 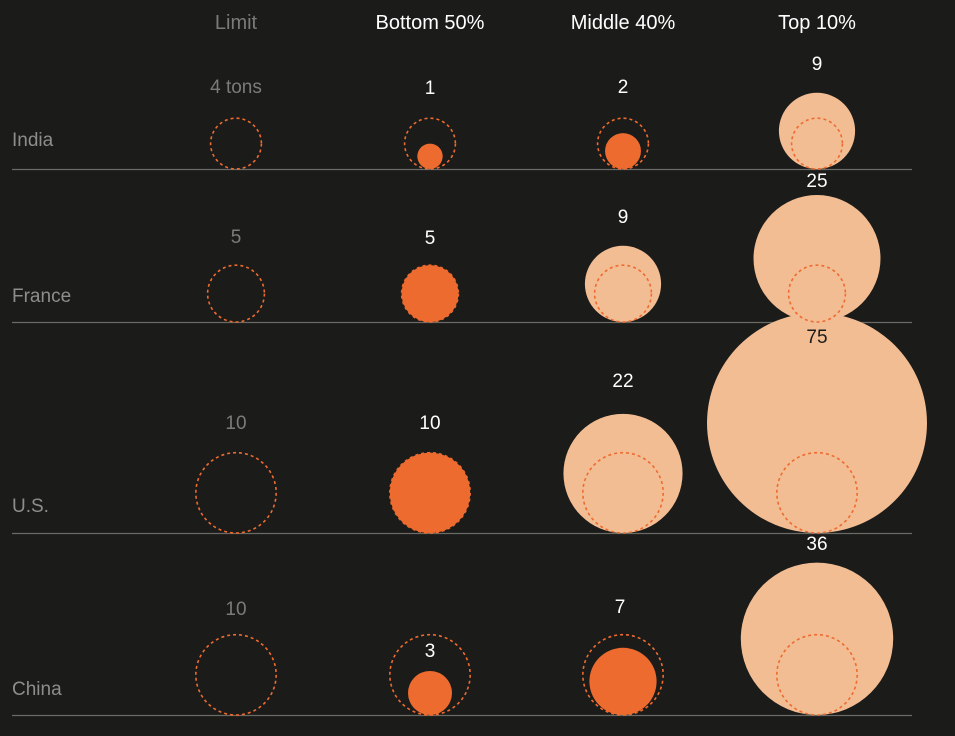 I want to click on column-header-limit: Limit, so click(x=236, y=23).